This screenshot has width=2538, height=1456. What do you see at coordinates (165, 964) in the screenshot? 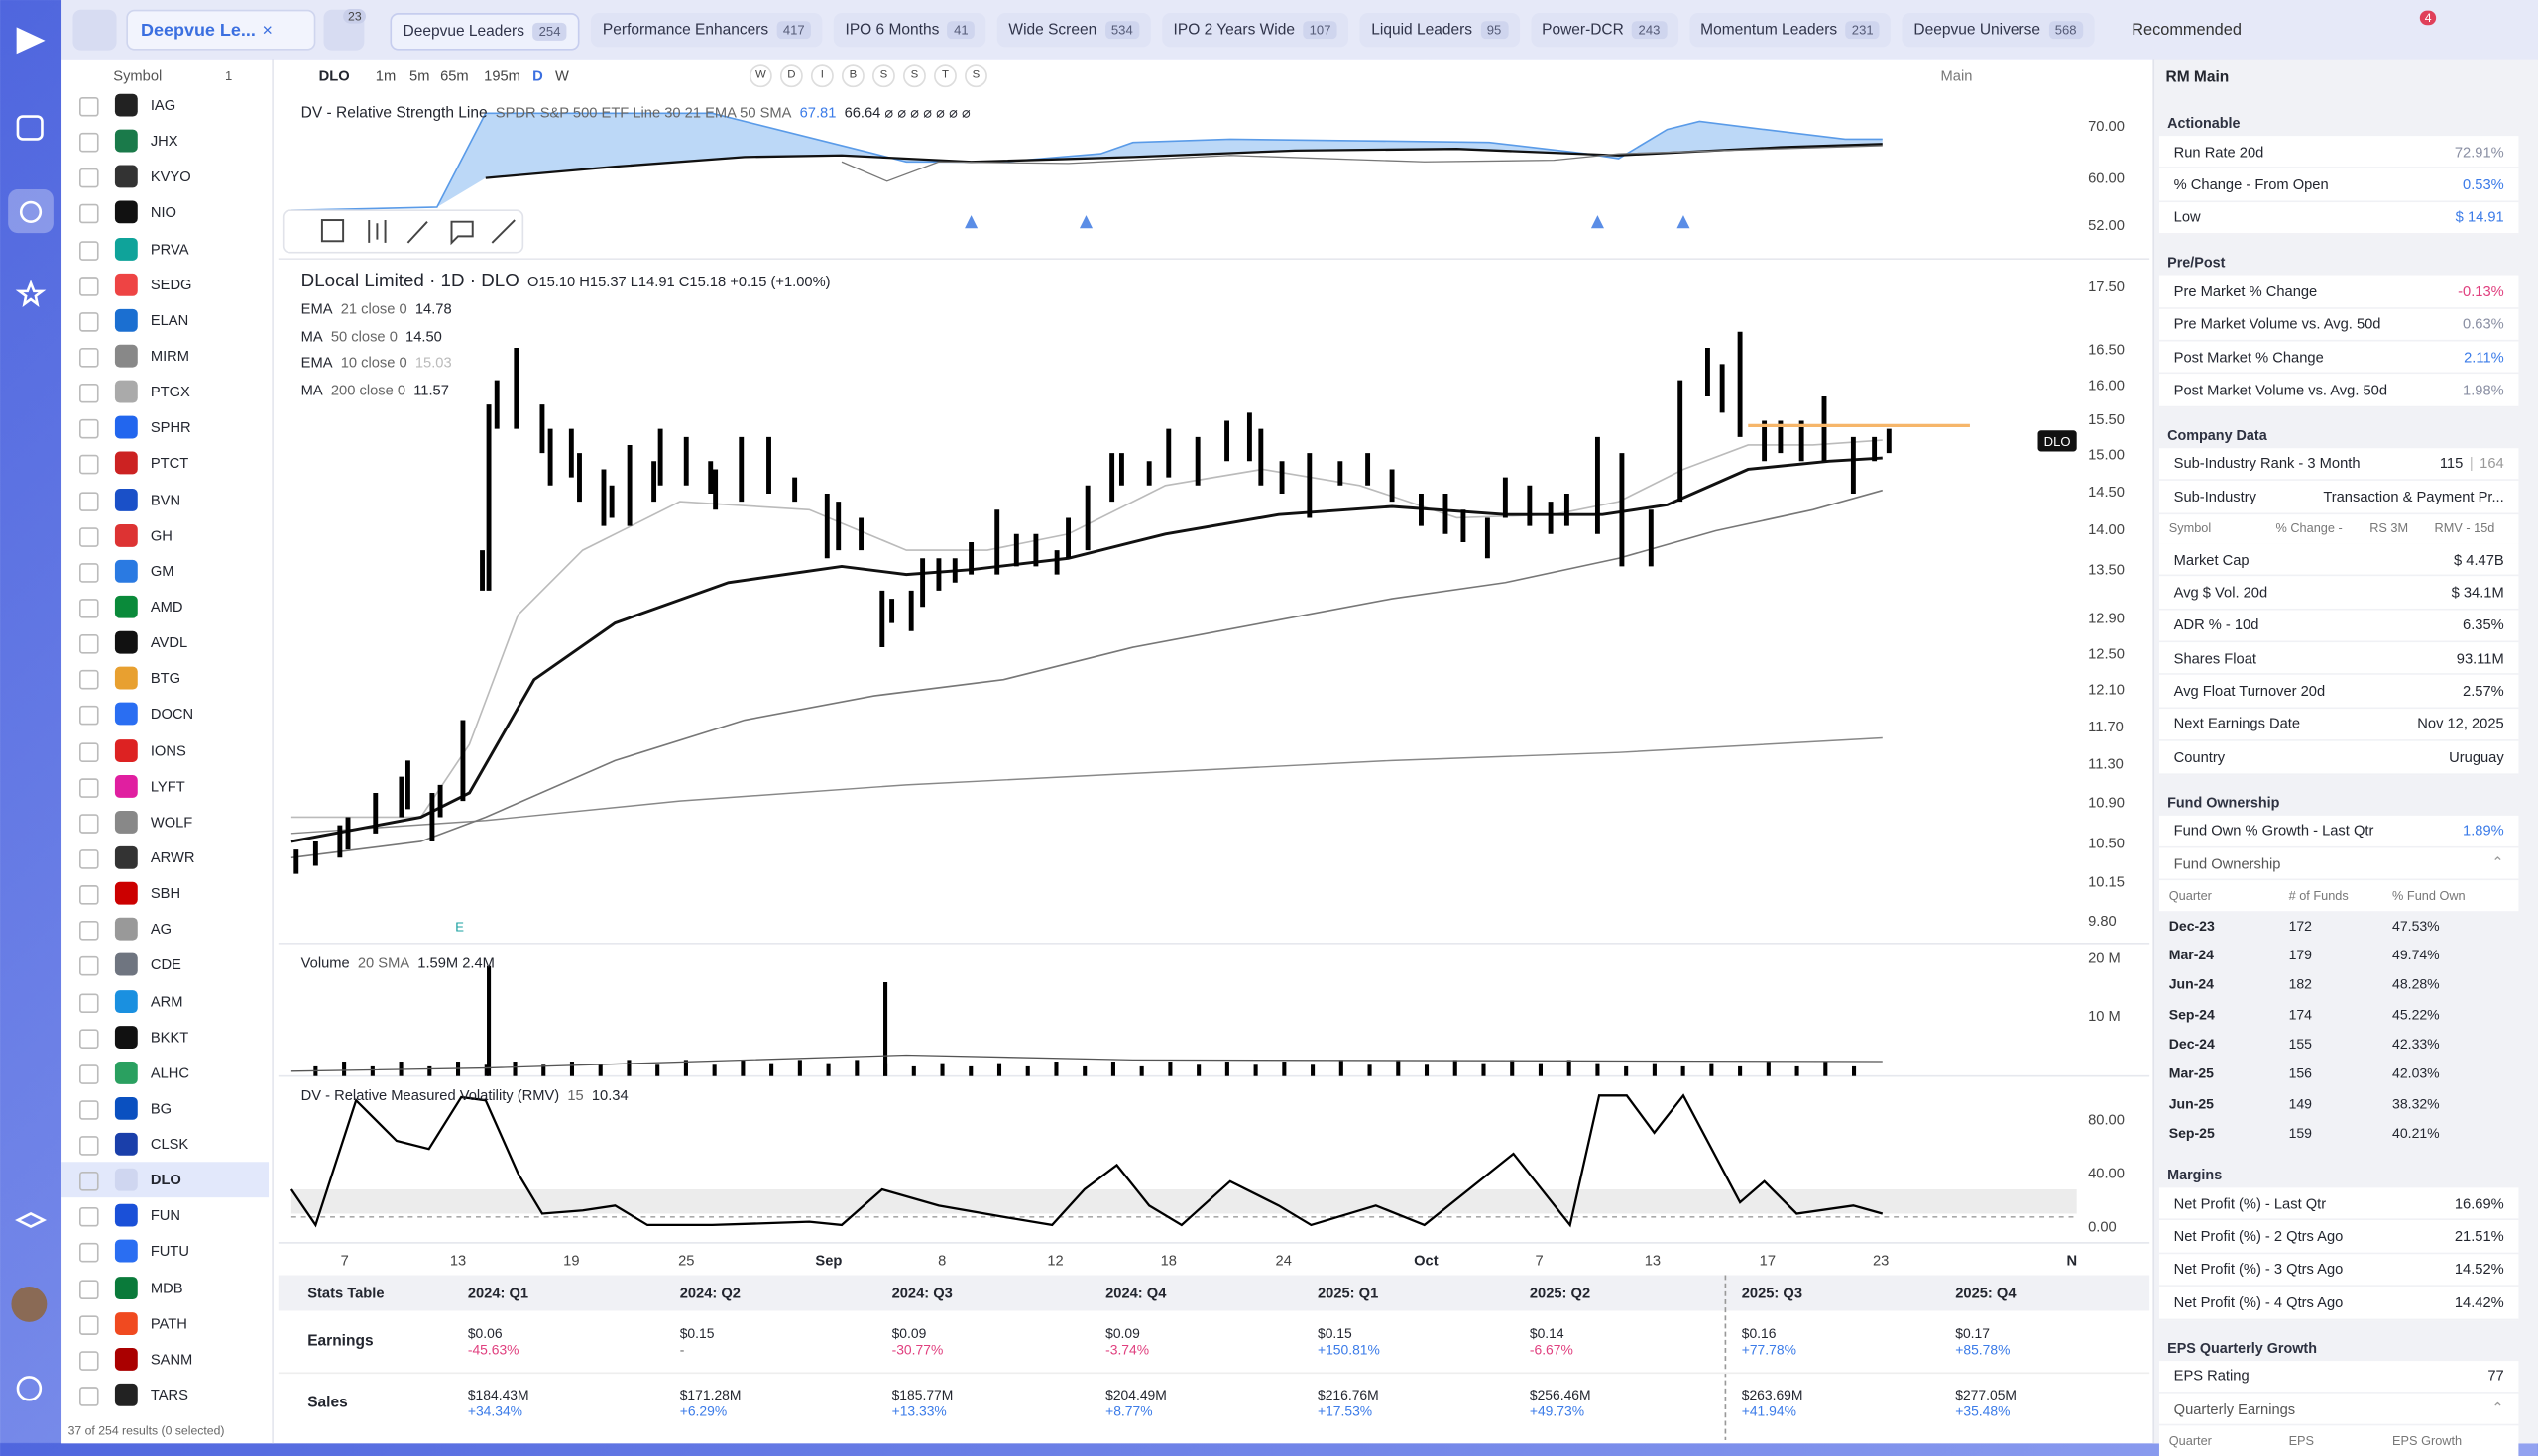
I see `symbol-ticker: CDE` at bounding box center [165, 964].